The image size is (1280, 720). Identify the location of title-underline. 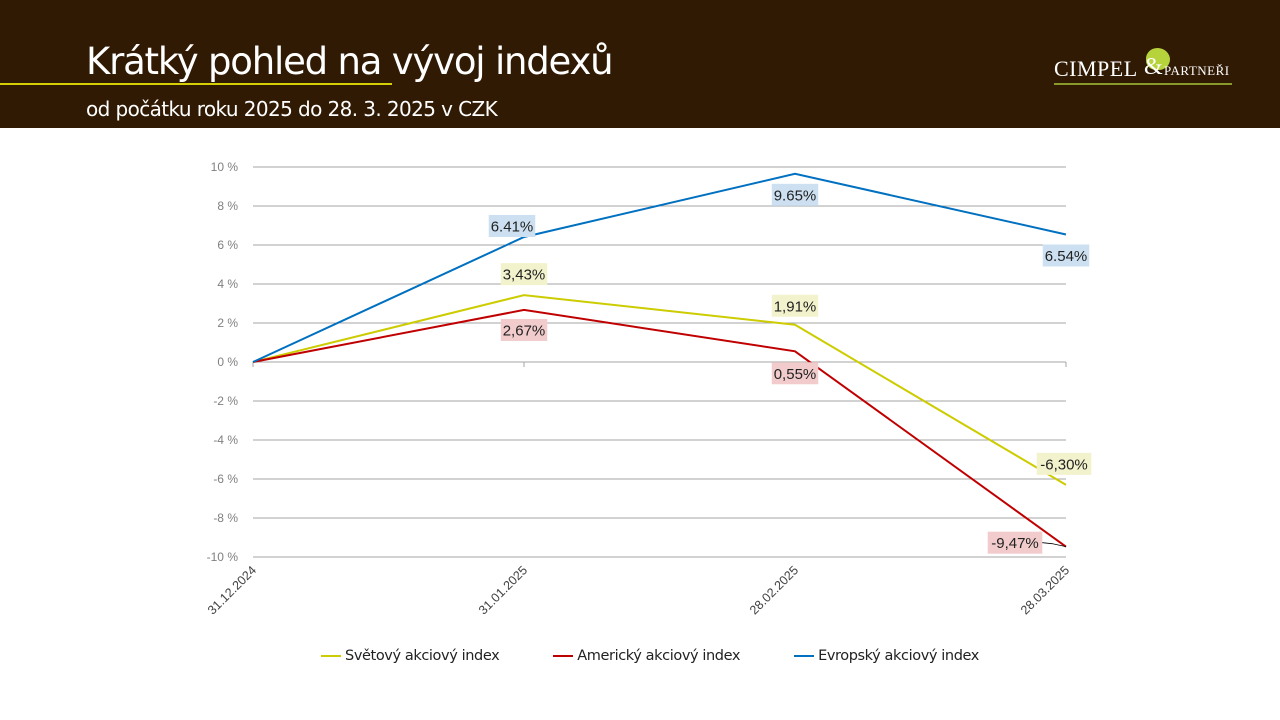
(196, 84).